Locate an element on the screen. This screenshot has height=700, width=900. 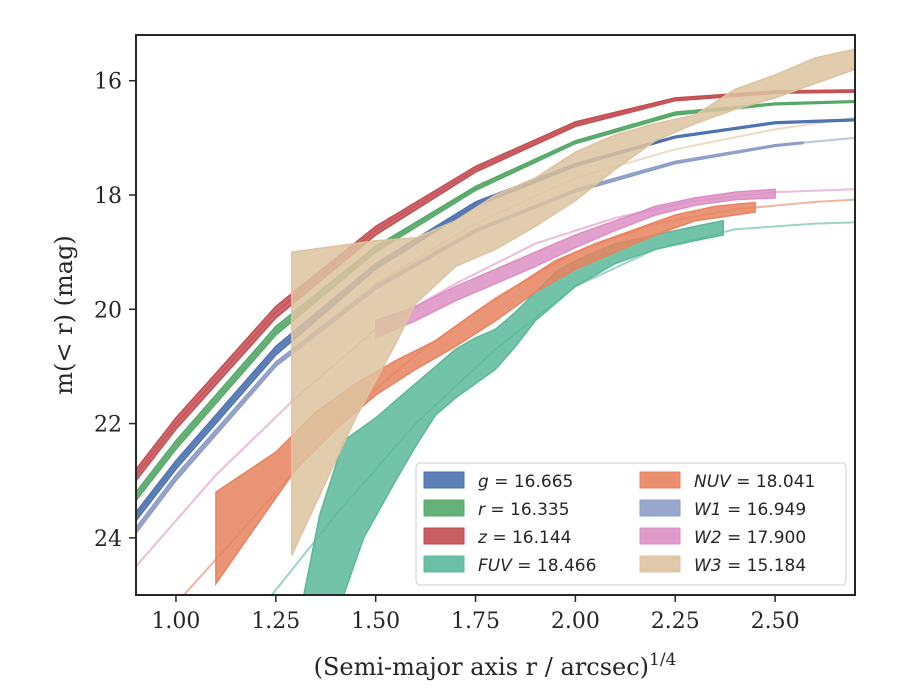
legend-swatch-w3 is located at coordinates (660, 564).